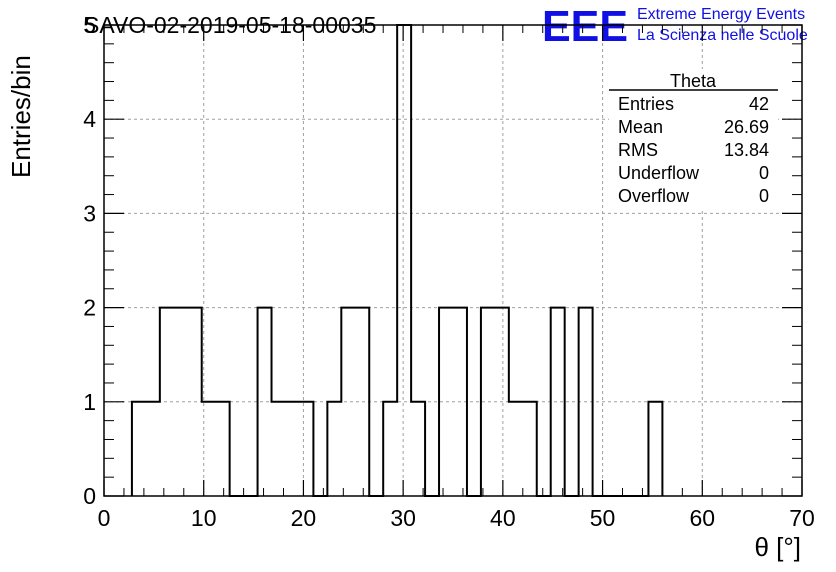 The image size is (836, 572). What do you see at coordinates (777, 547) in the screenshot?
I see `x-axis-label: θ [°]` at bounding box center [777, 547].